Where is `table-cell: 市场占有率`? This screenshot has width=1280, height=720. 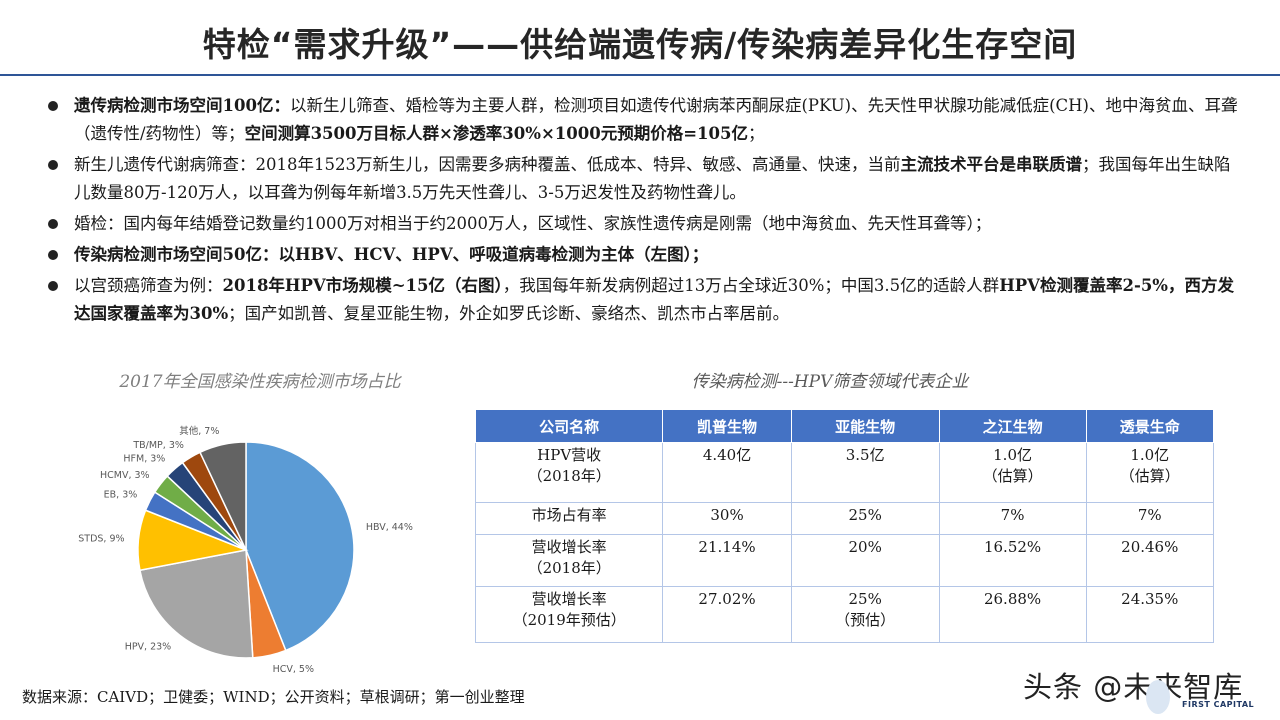
table-cell: 市场占有率 is located at coordinates (569, 518).